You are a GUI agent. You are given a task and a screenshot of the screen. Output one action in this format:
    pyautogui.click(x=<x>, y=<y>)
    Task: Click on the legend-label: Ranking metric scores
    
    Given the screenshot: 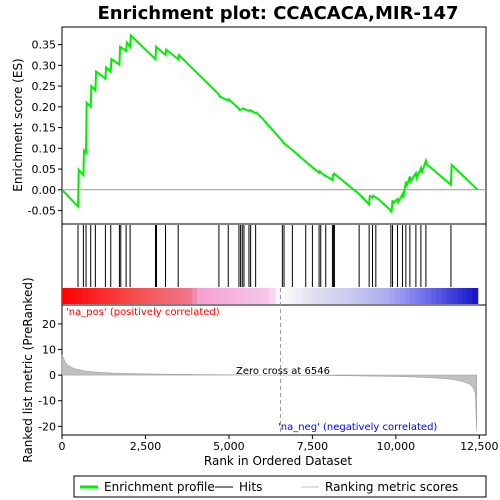 What is the action you would take?
    pyautogui.click(x=391, y=487)
    